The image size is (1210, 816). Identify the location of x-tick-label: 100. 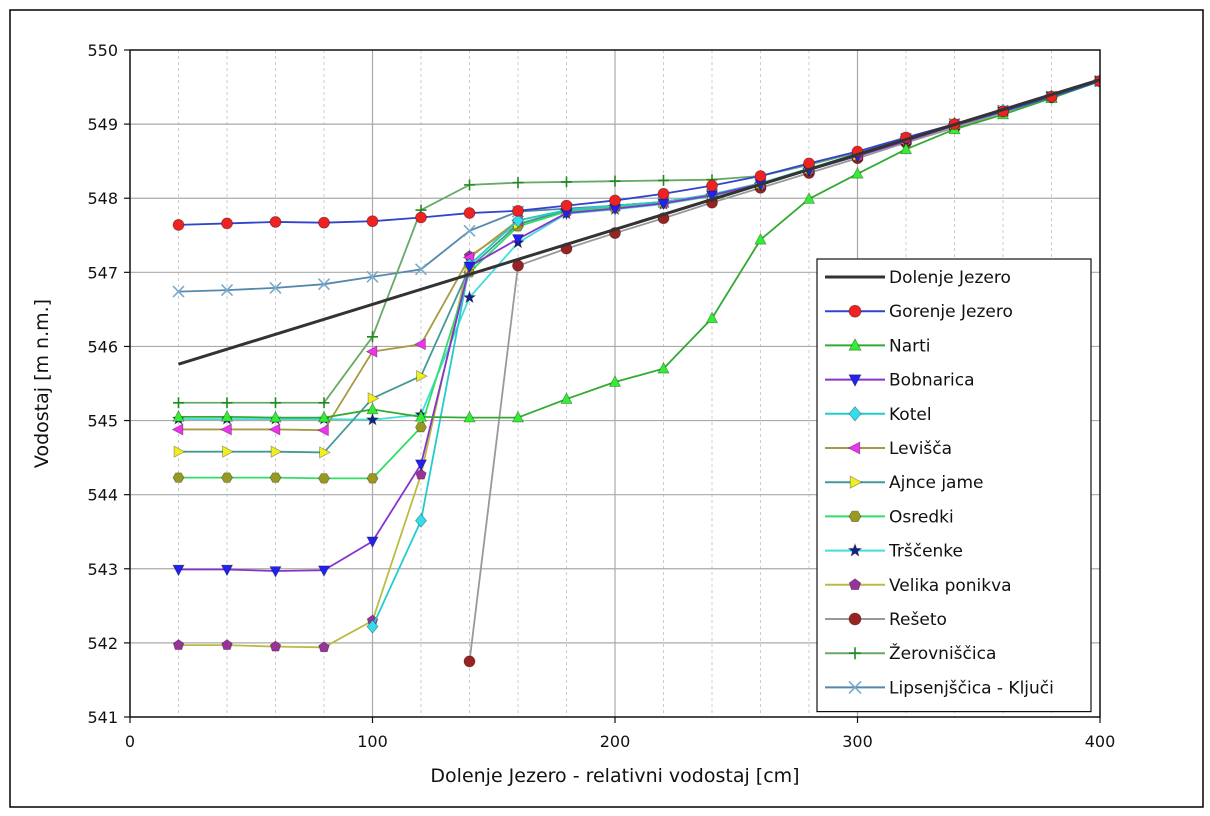
(372, 741).